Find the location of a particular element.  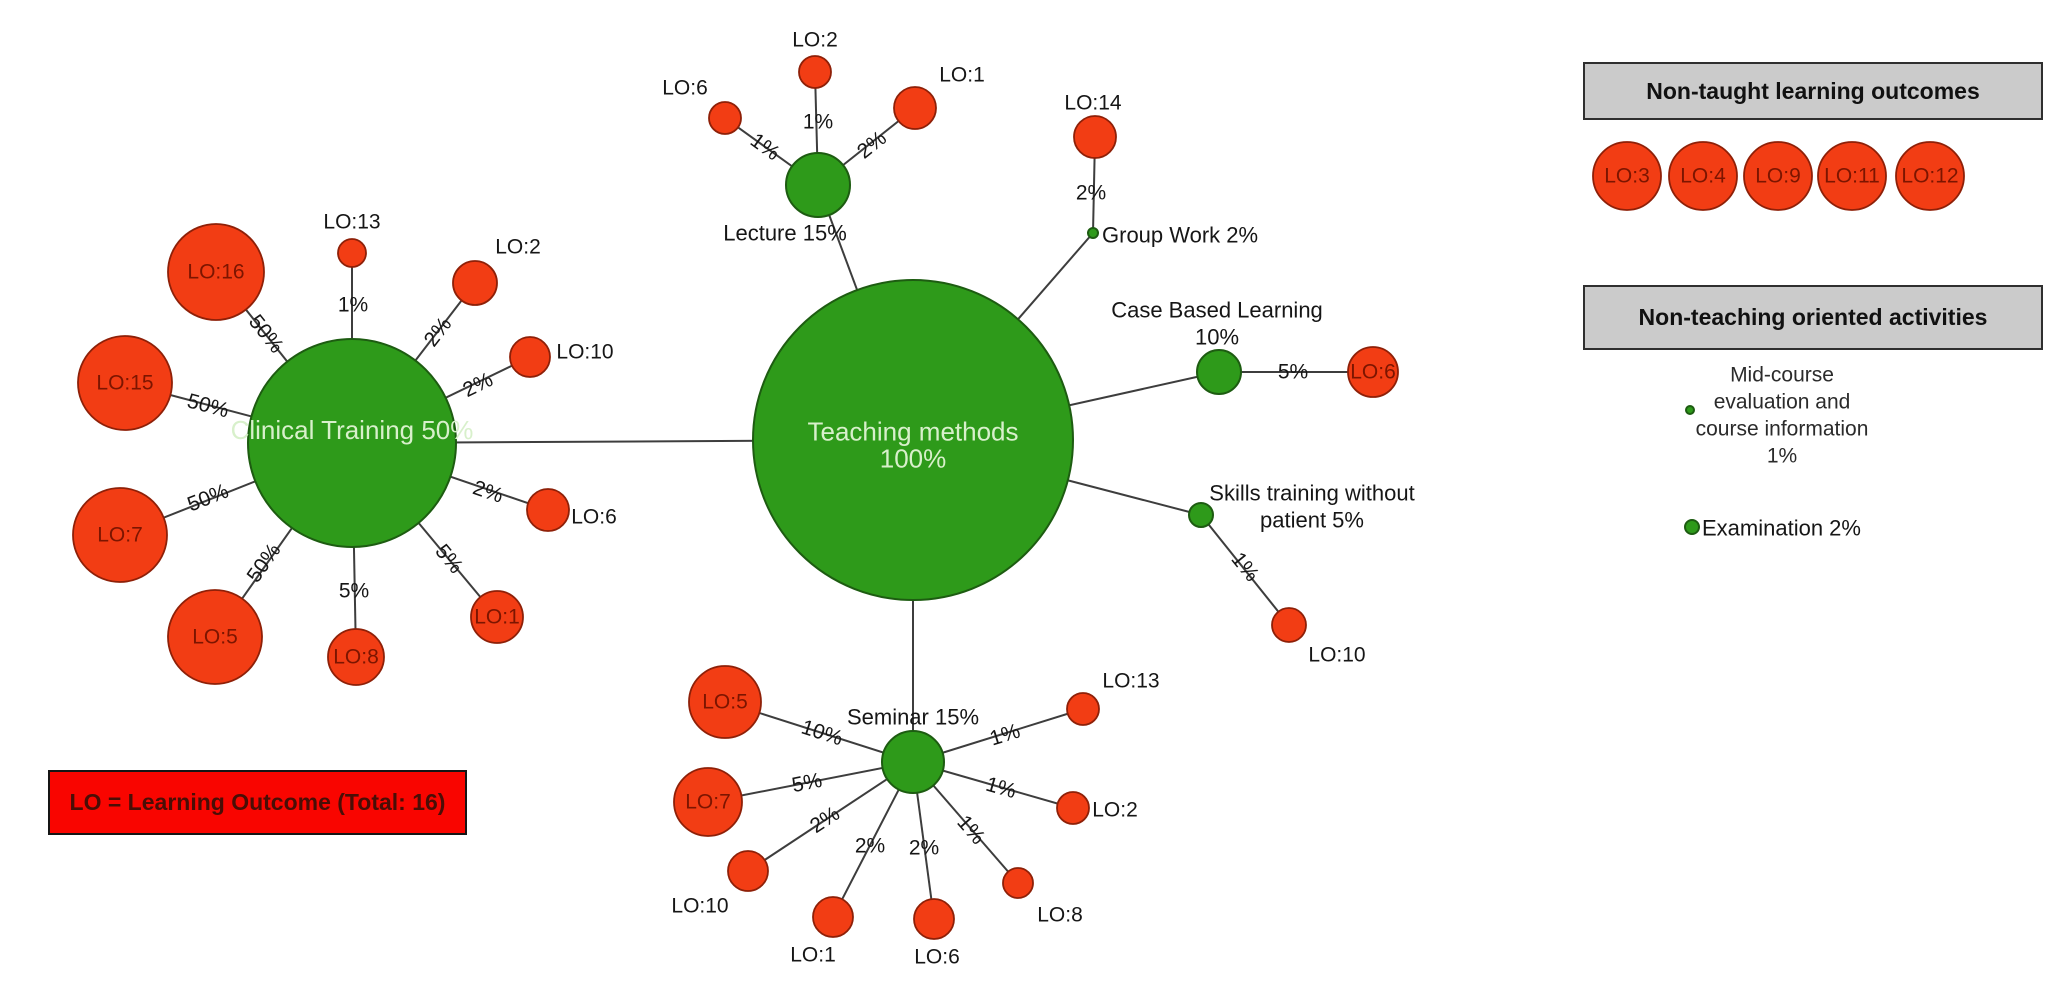

label-cb6: LO:6 is located at coordinates (1373, 372).